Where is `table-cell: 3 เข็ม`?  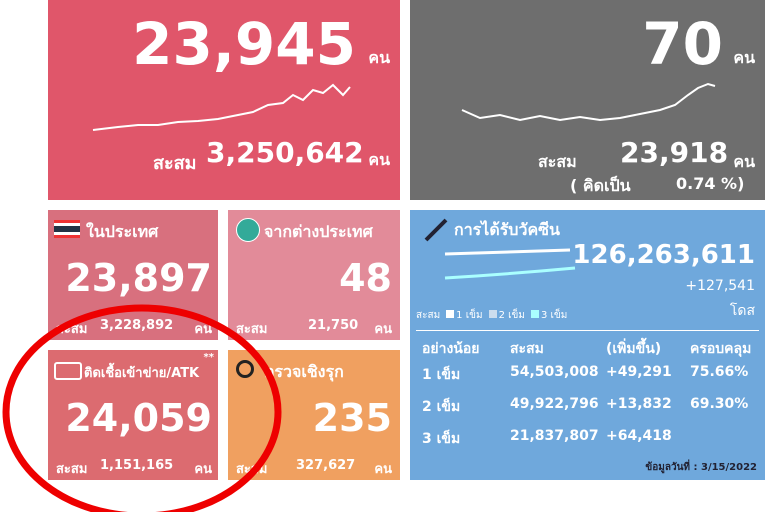
table-cell: 3 เข็ม is located at coordinates (441, 439).